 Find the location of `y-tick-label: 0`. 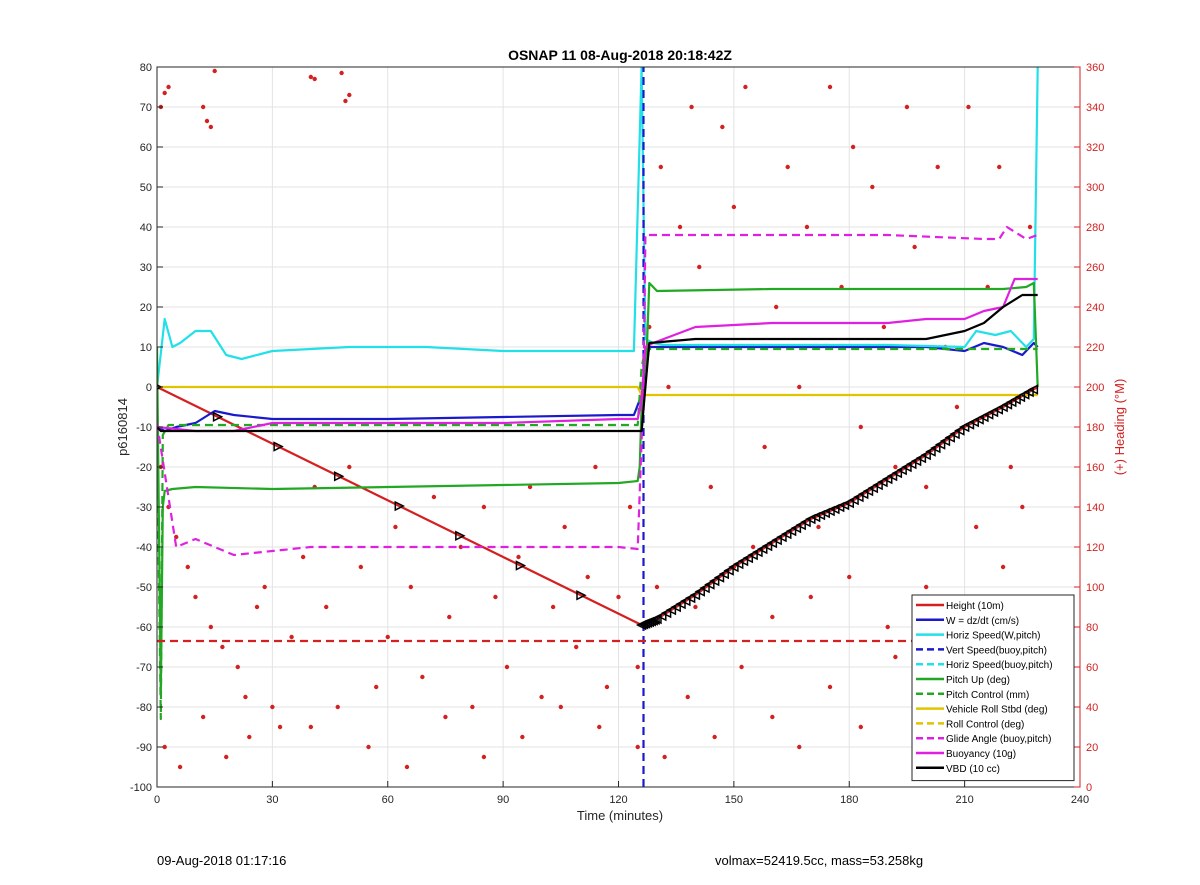

y-tick-label: 0 is located at coordinates (149, 388).